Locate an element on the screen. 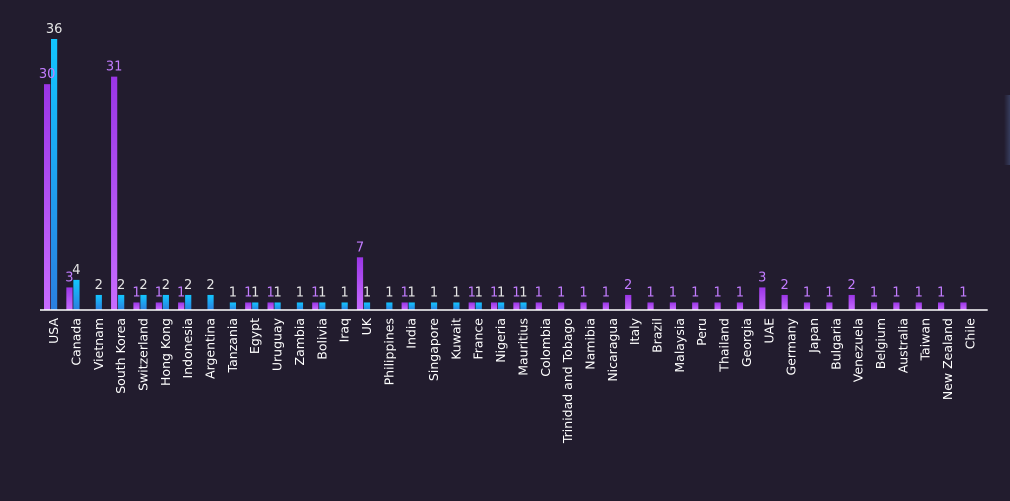  bar-france-s2 is located at coordinates (478, 306).